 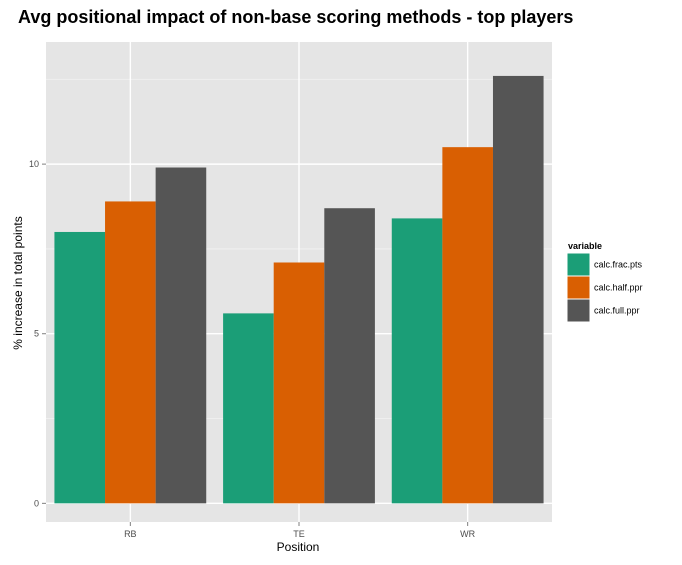 I want to click on legend-items: calc.frac.pts calc.half.ppr calc.full.ppr, so click(x=604, y=287).